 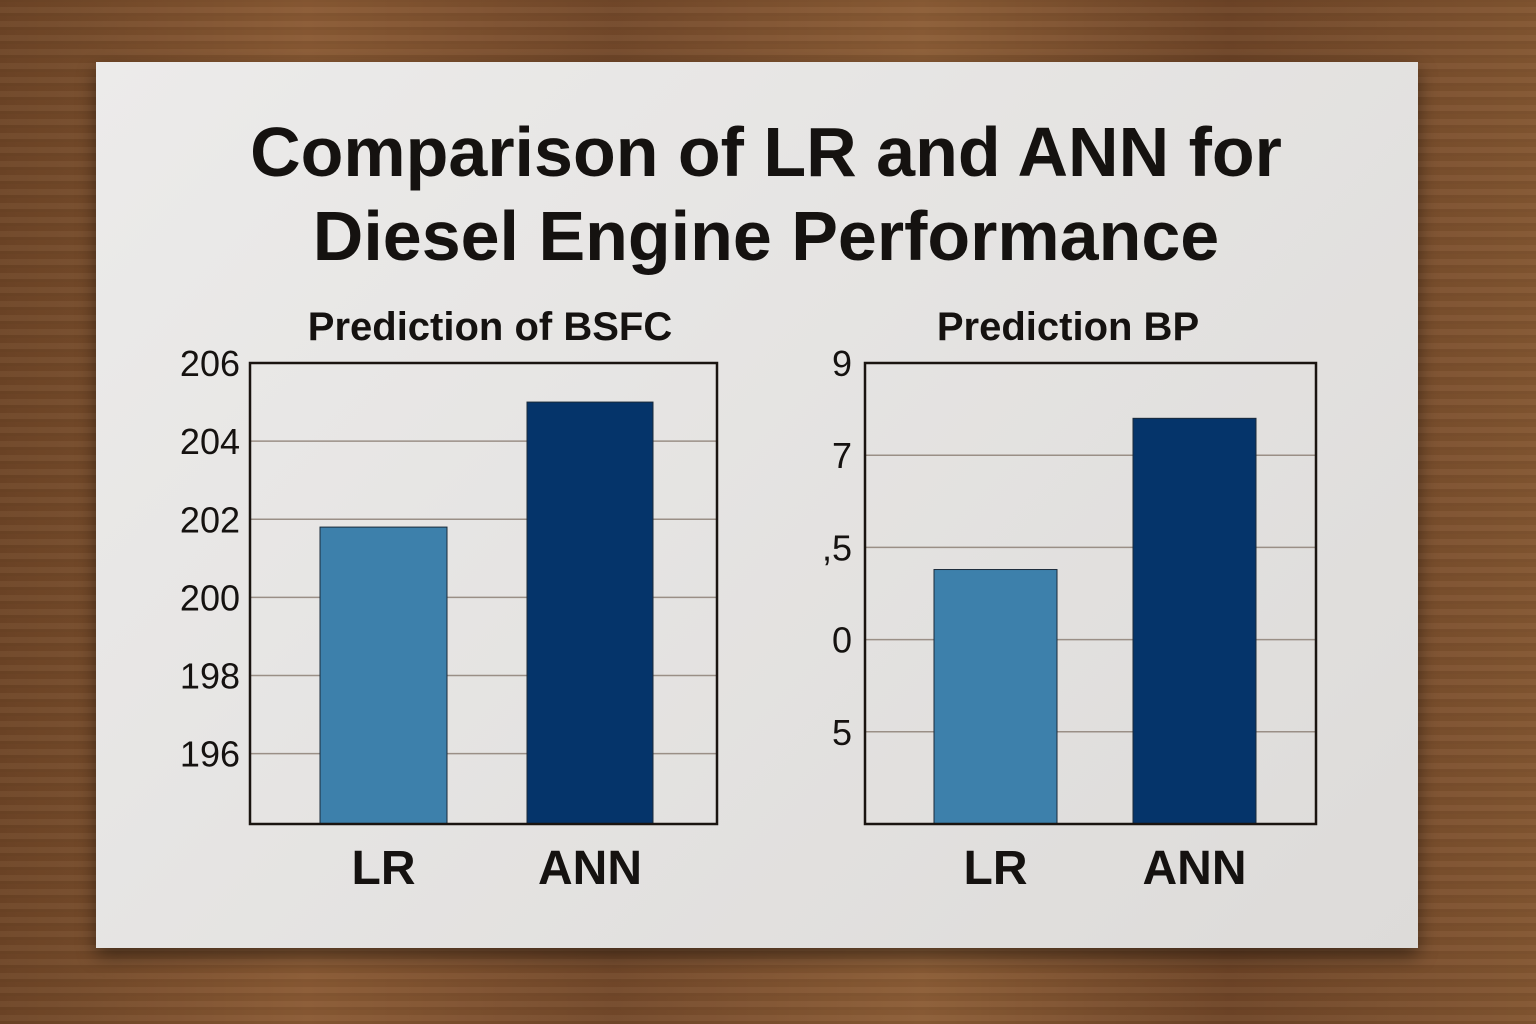 I want to click on chart-title-bsfc: Prediction of BSFC, so click(x=490, y=327).